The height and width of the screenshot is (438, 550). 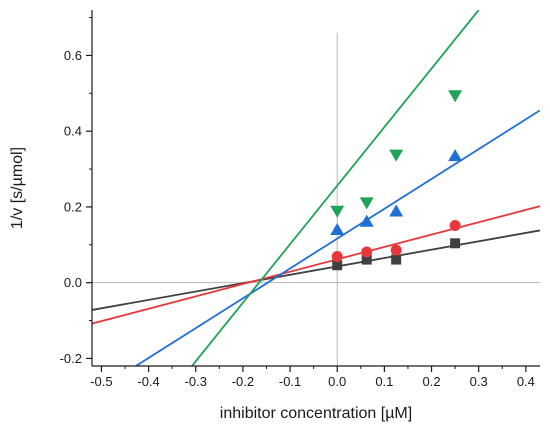 What do you see at coordinates (312, 377) in the screenshot?
I see `x-ticks: -0.5 -0.4 -0.3 -0.2 -0.1 0.0 0.1 0.2 0.3 0.4` at bounding box center [312, 377].